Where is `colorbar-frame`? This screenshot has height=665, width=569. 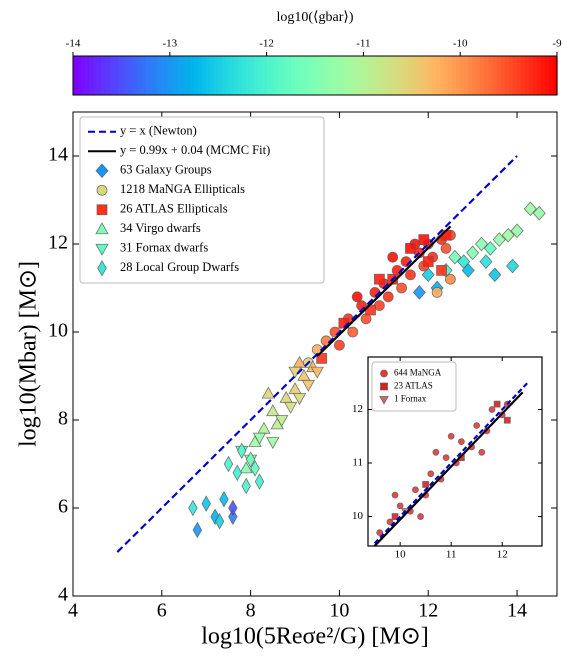
colorbar-frame is located at coordinates (315, 75).